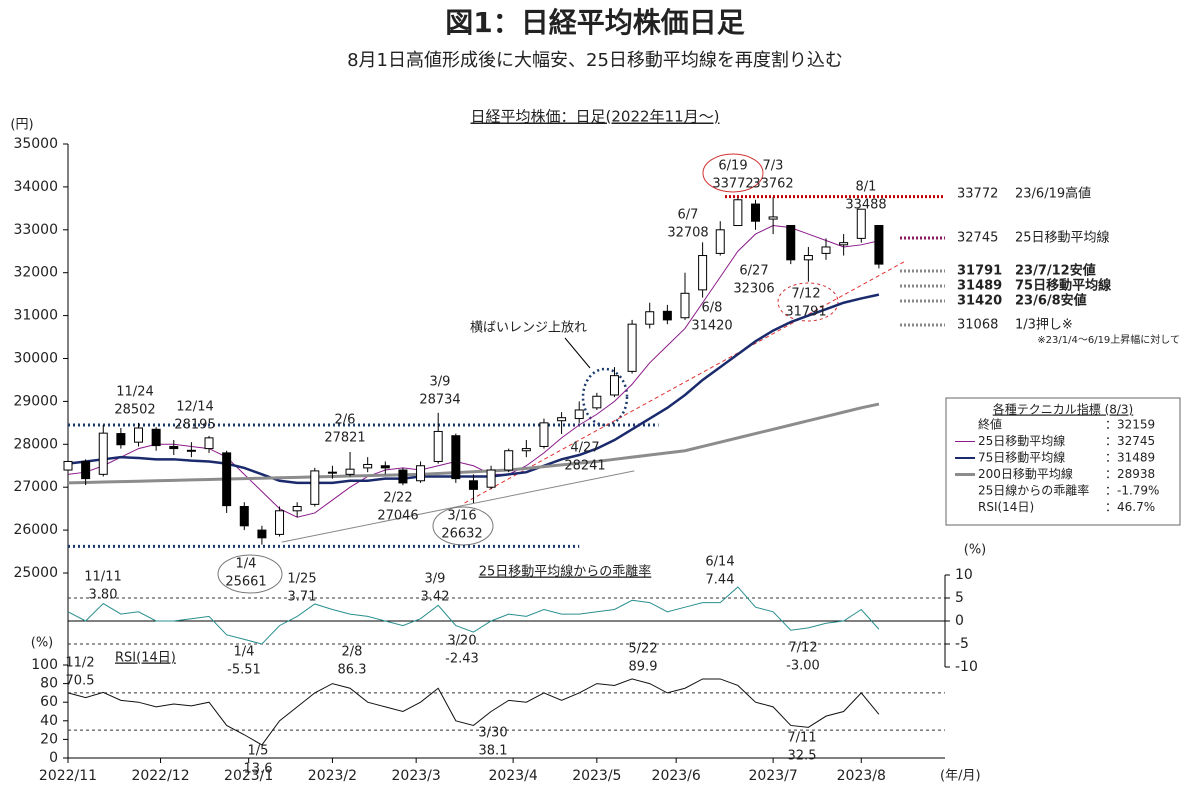 The image size is (1190, 791). Describe the element at coordinates (1063, 409) in the screenshot. I see `legend-title: 各種テクニカル指標 (8/3)` at that location.